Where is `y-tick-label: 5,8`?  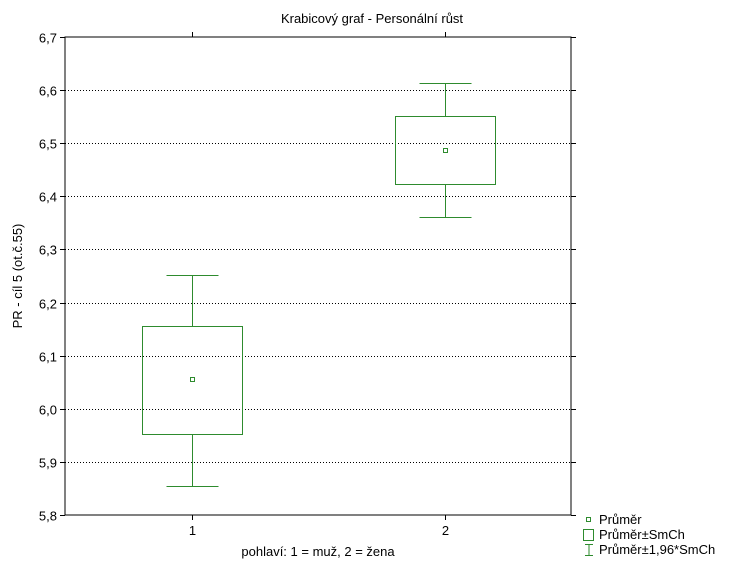 y-tick-label: 5,8 is located at coordinates (48, 516).